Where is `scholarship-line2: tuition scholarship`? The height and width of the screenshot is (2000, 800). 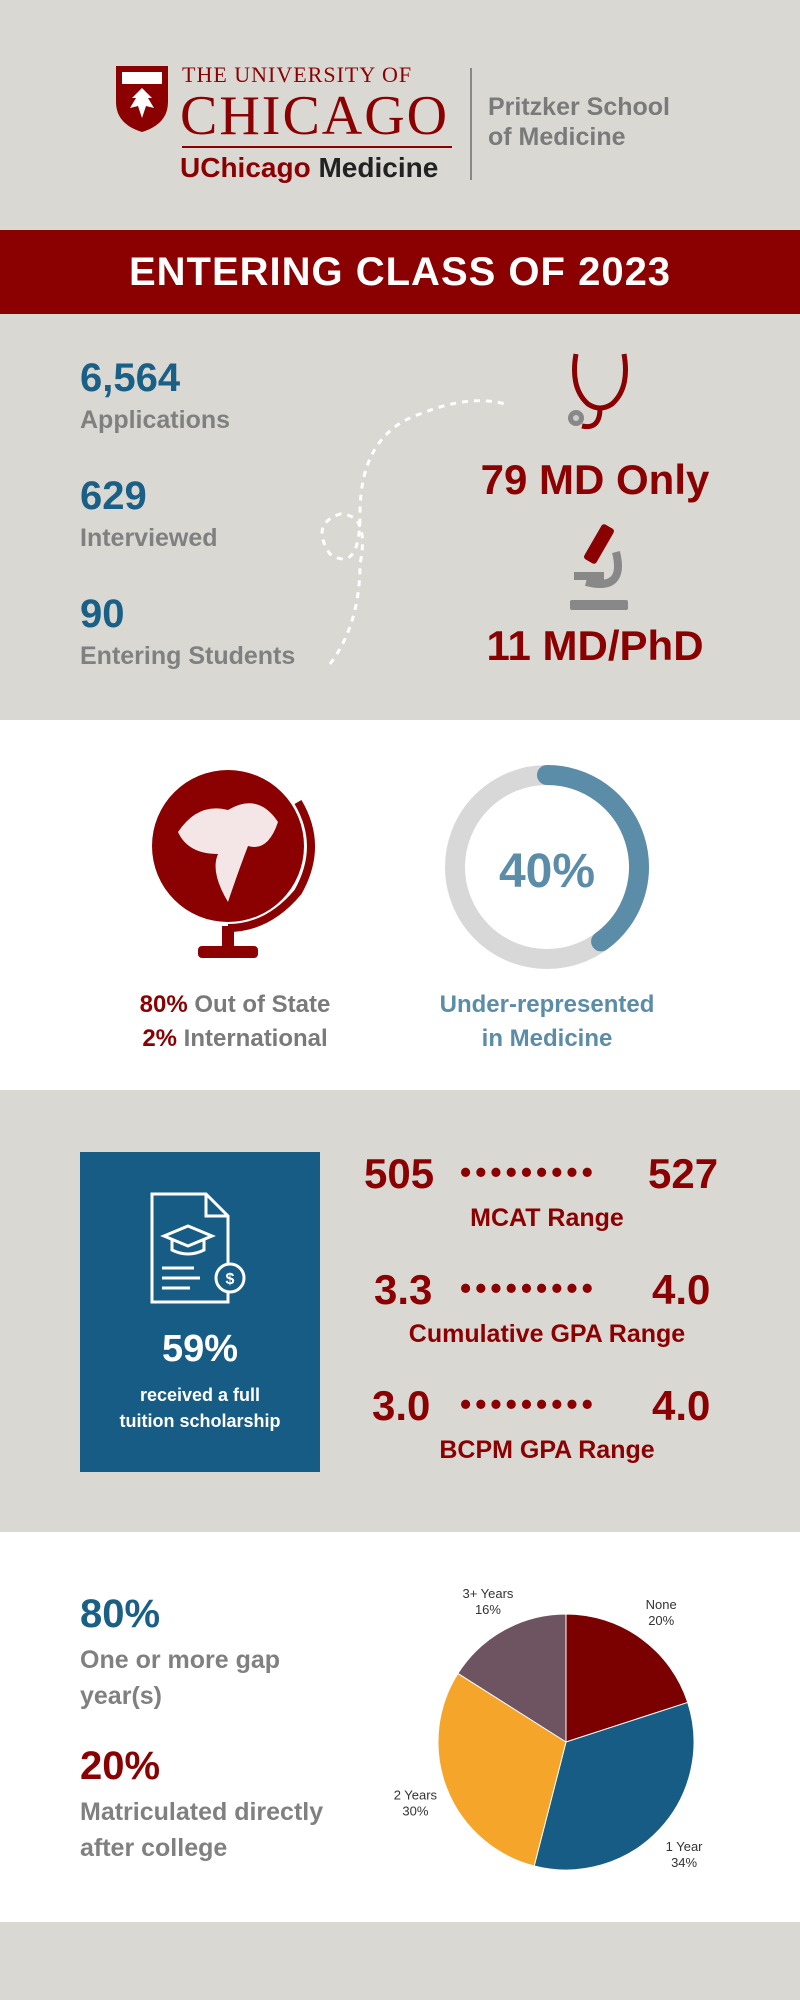
scholarship-line2: tuition scholarship is located at coordinates (200, 1421).